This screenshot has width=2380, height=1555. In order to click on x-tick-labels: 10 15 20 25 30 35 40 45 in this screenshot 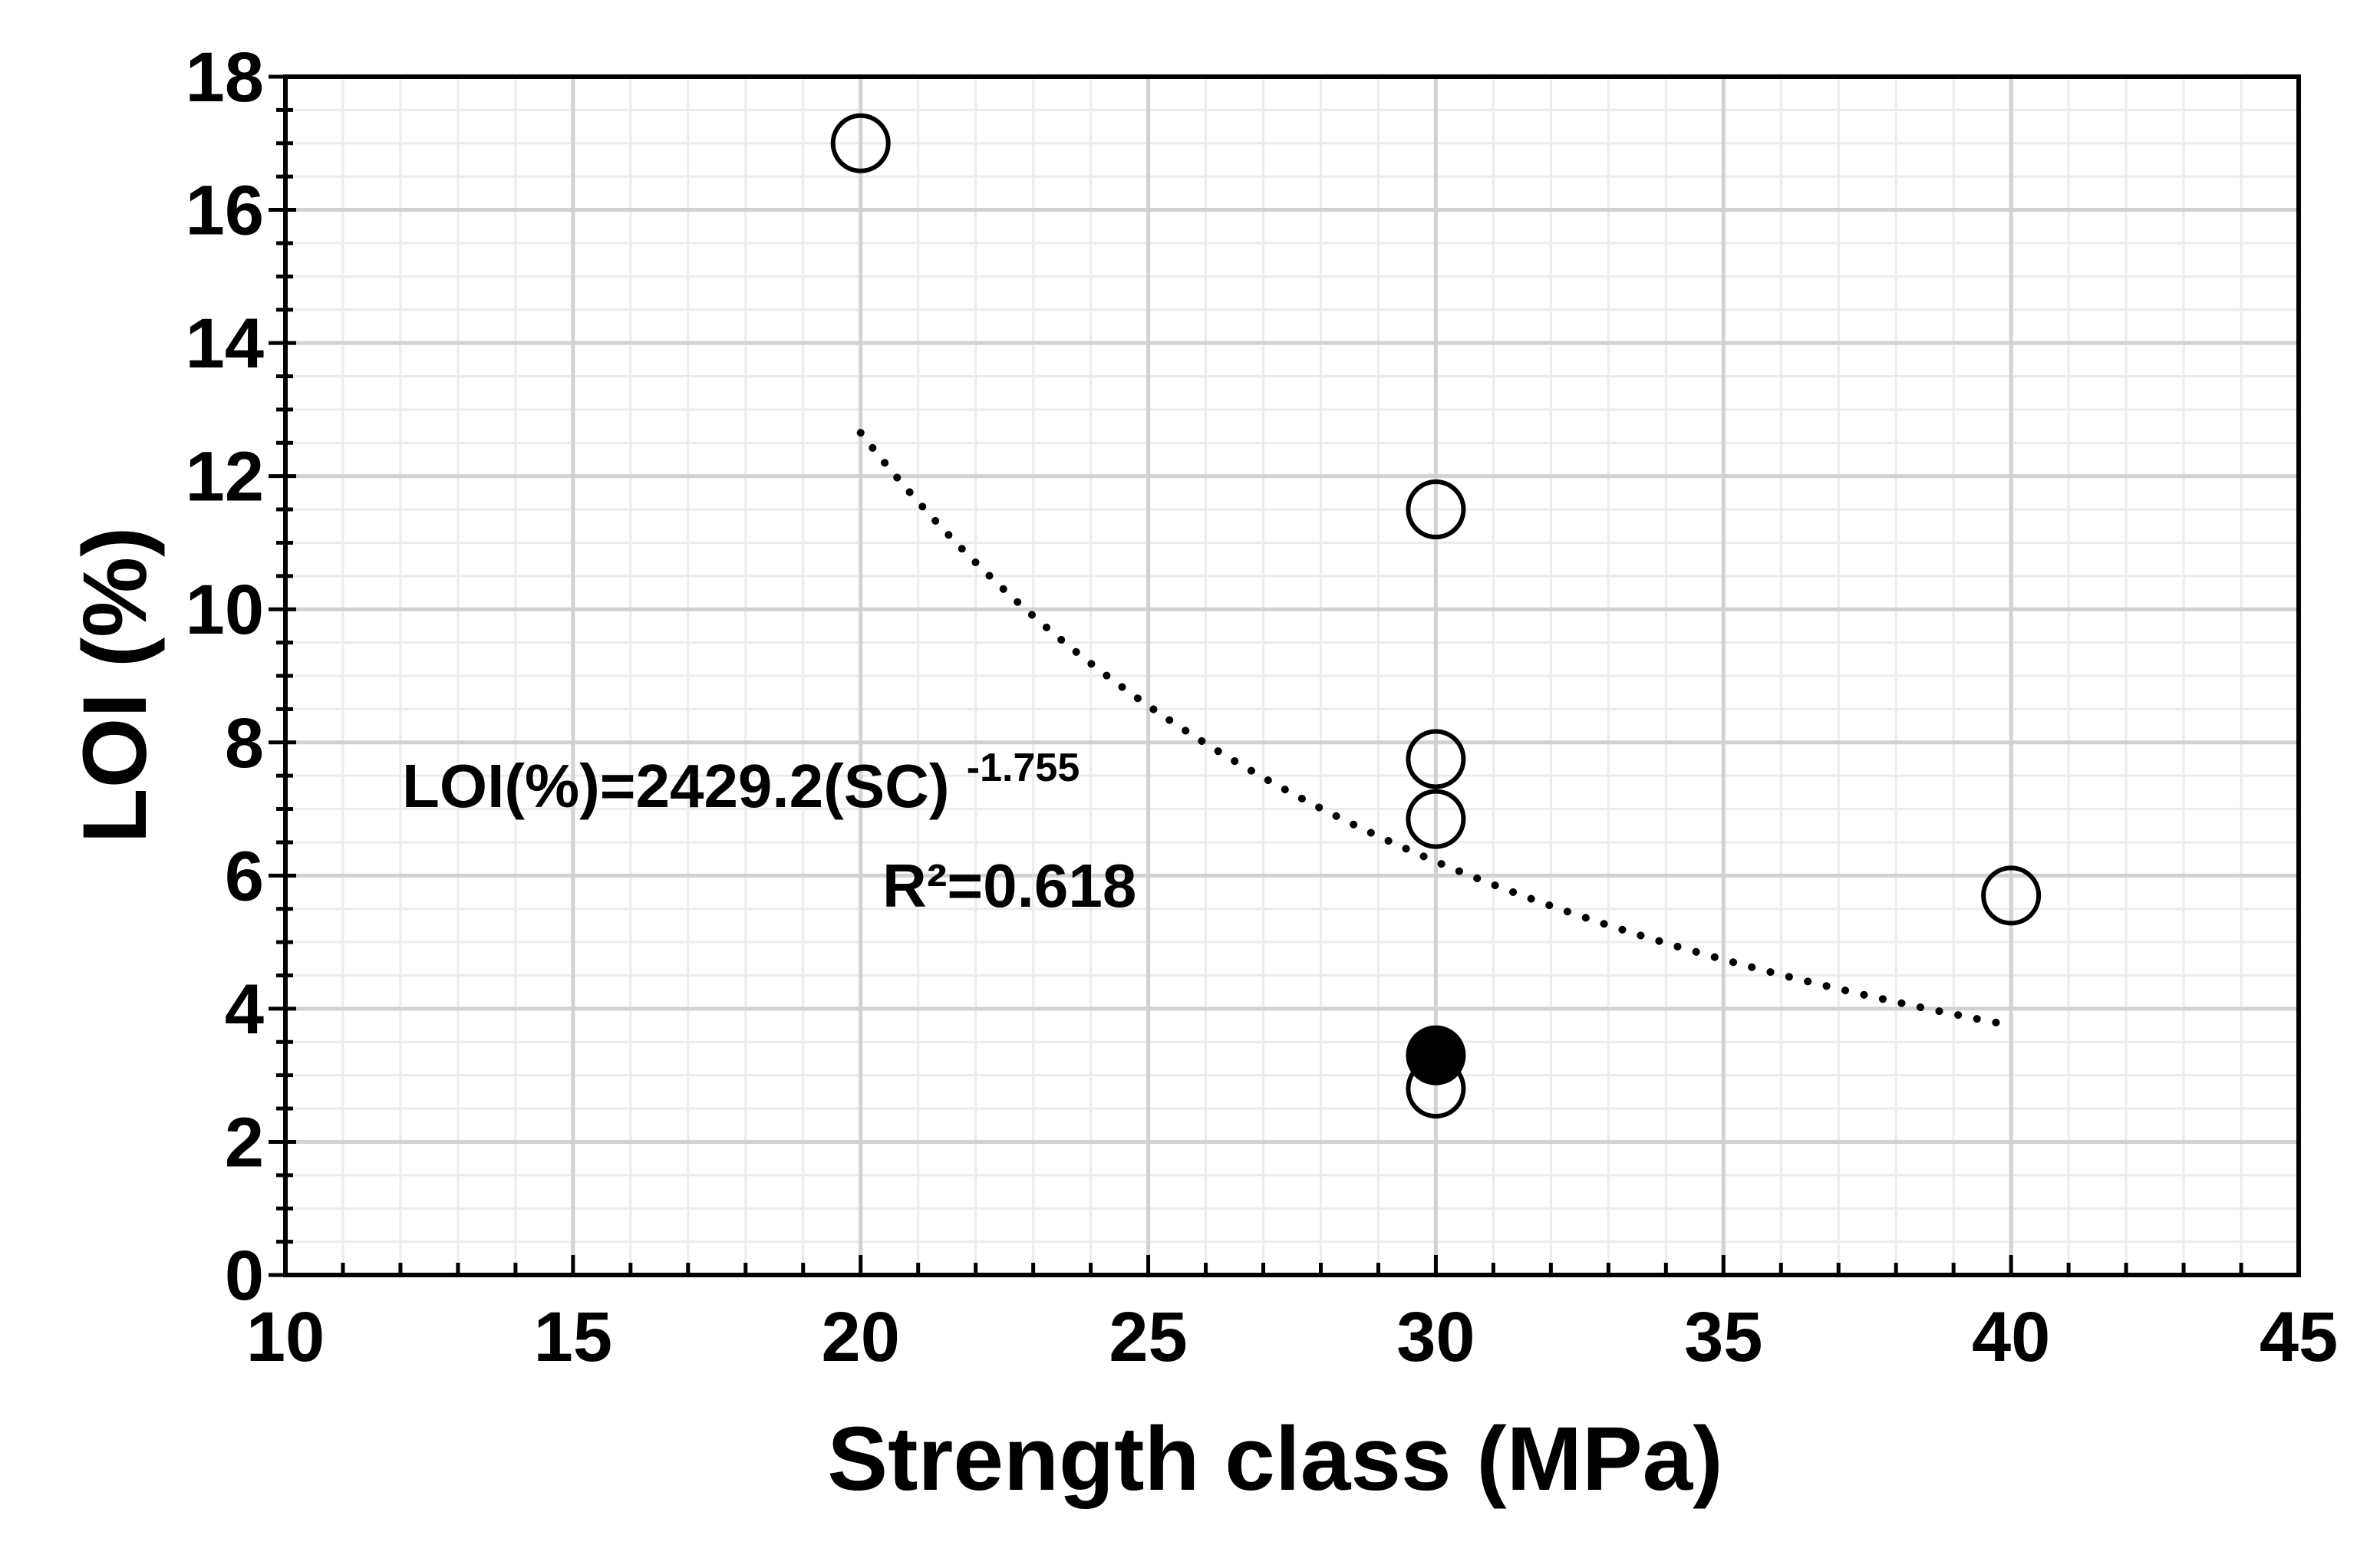, I will do `click(1292, 1337)`.